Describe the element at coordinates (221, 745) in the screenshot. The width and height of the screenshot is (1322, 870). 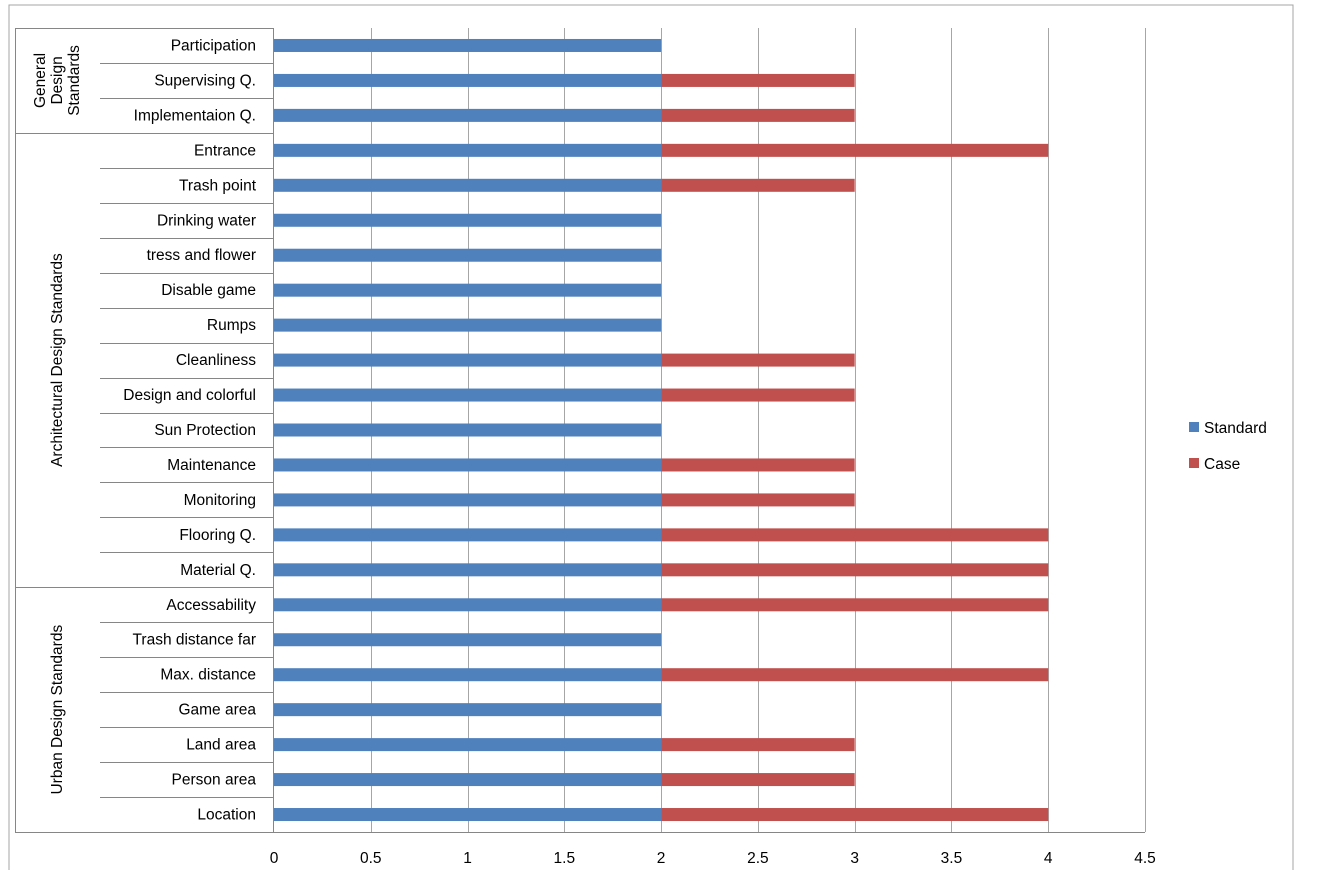
I see `category-label: Land area` at that location.